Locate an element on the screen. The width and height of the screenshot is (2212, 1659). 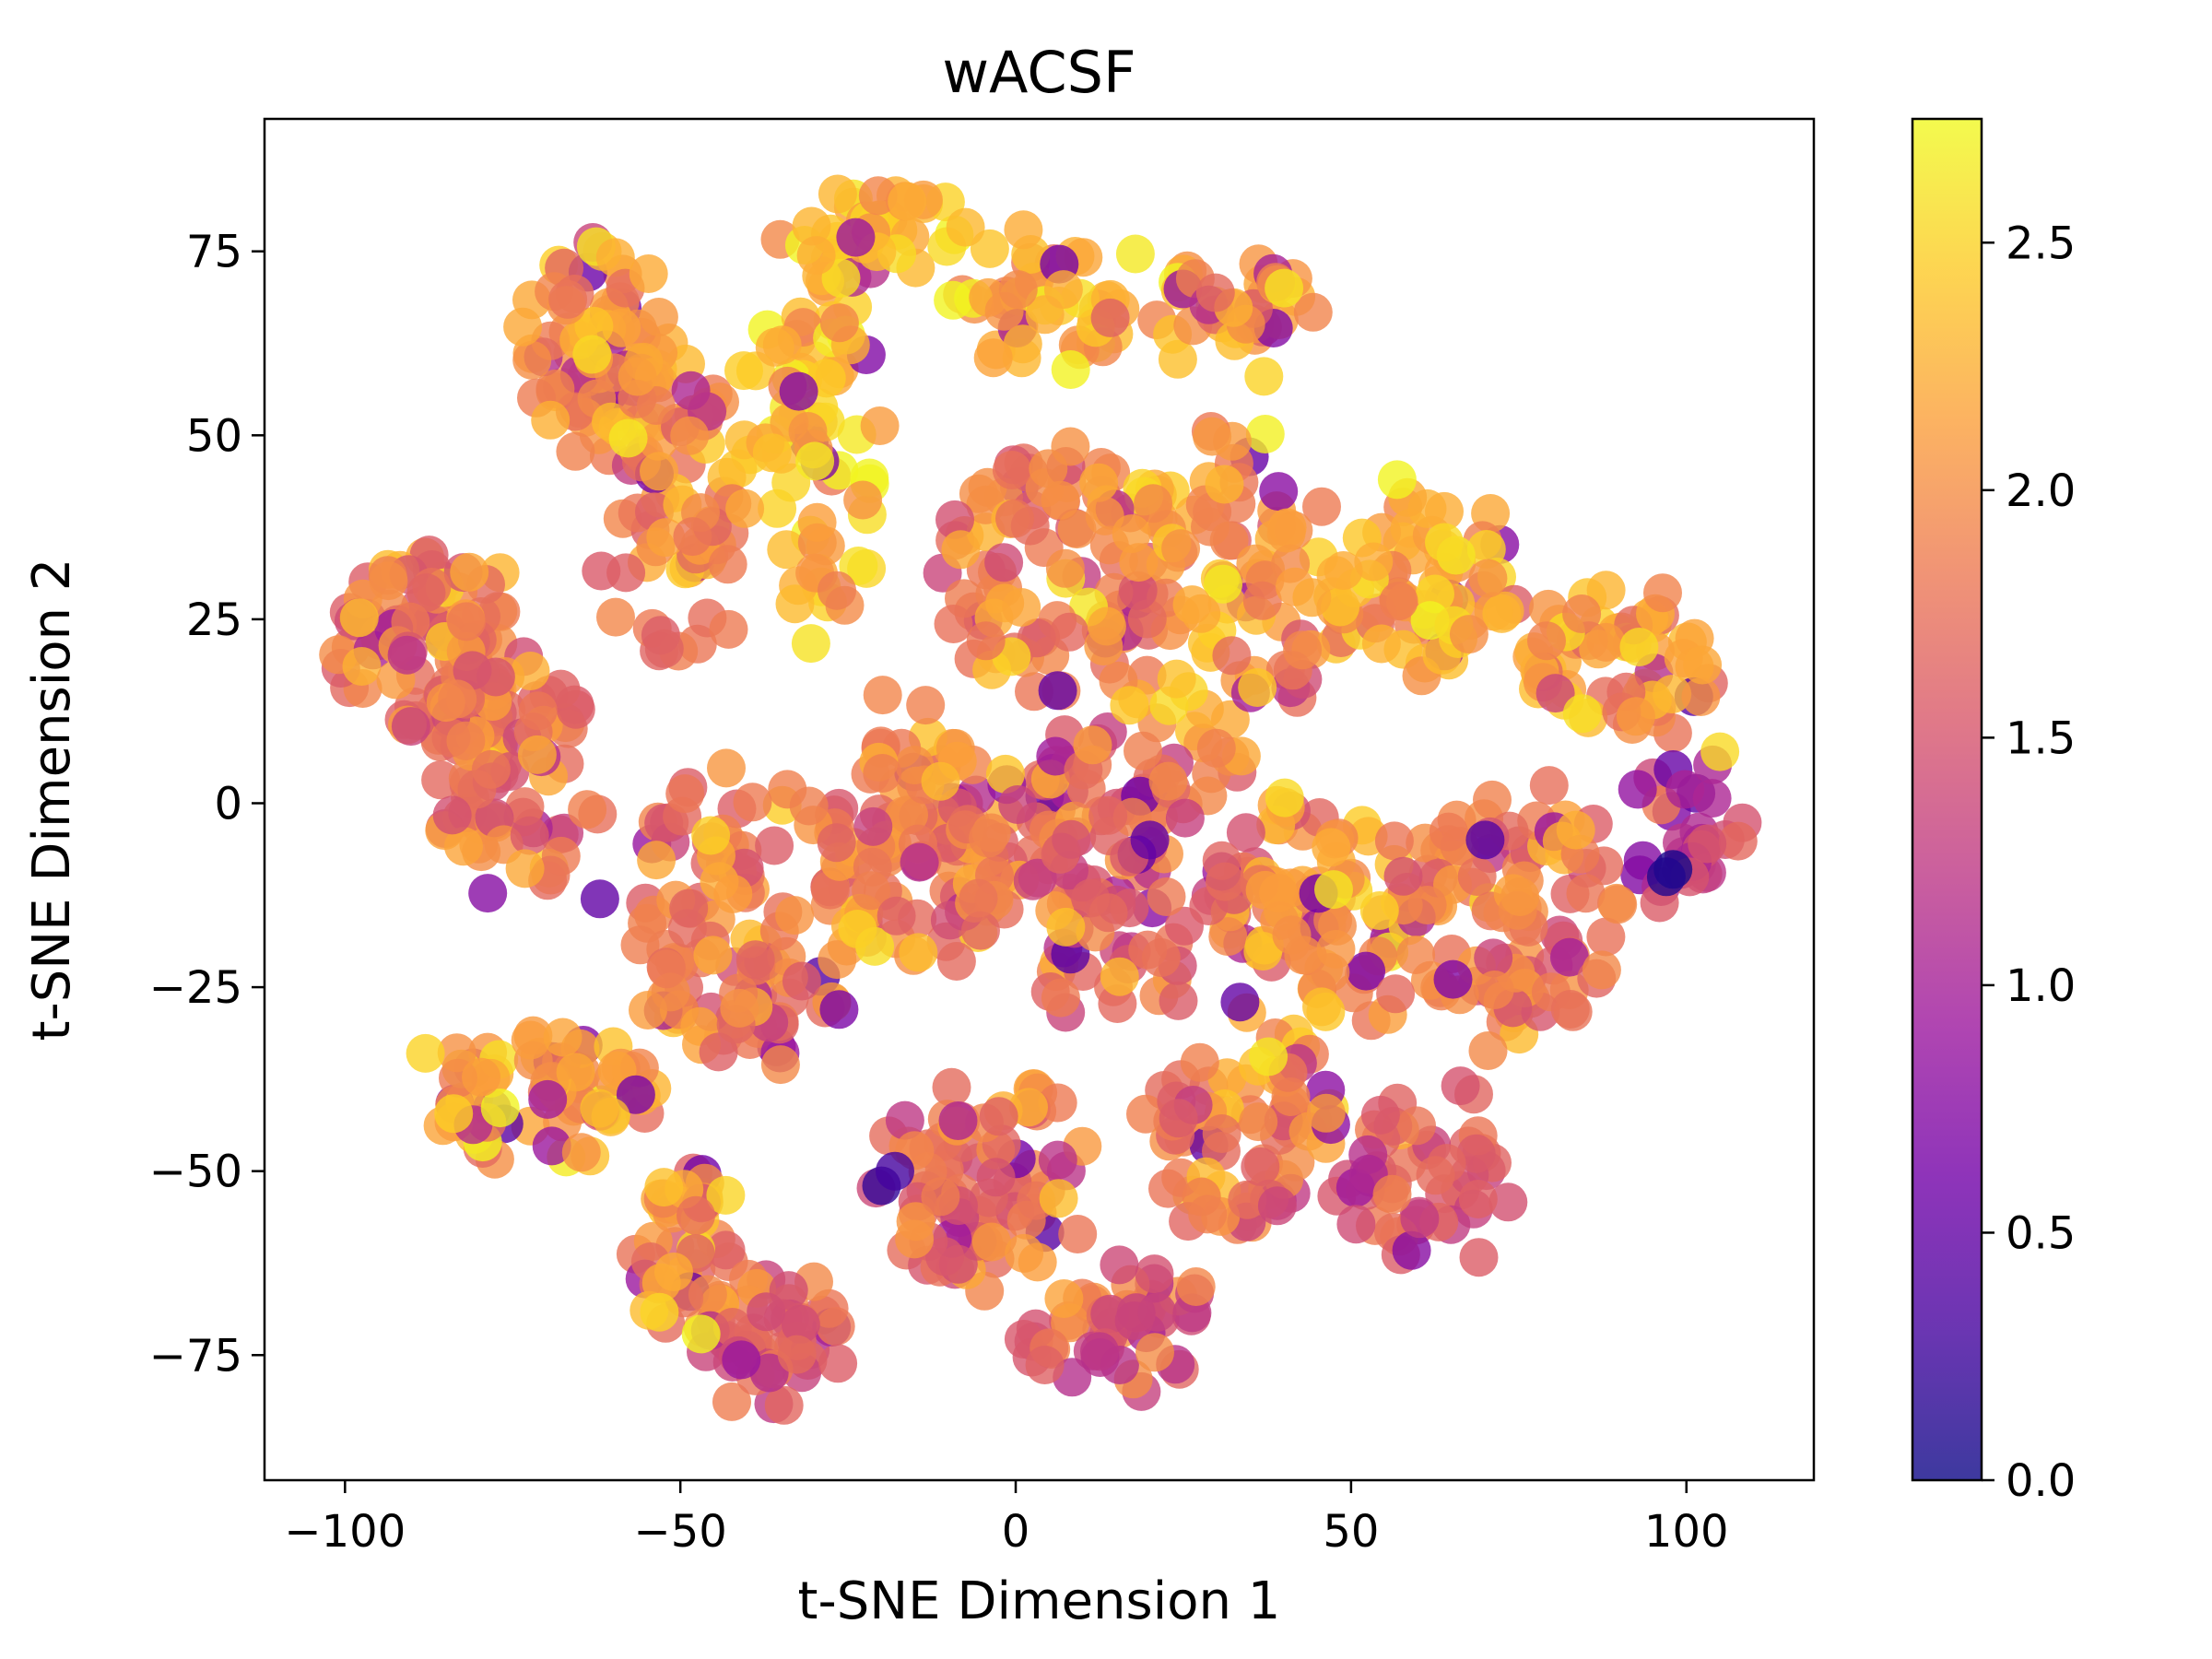
x-tick-label: −100 is located at coordinates (345, 1532).